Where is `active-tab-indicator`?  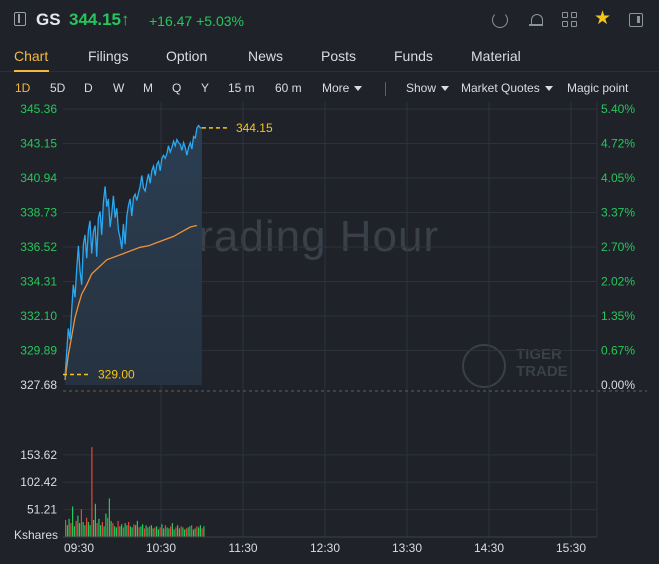
active-tab-indicator is located at coordinates (31, 71).